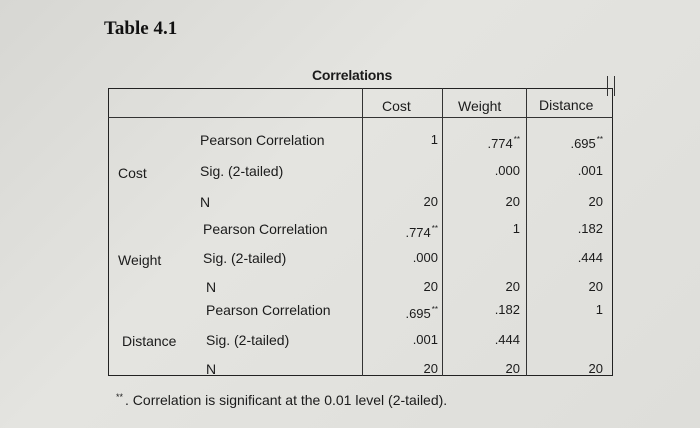 The image size is (700, 428). Describe the element at coordinates (480, 106) in the screenshot. I see `column-header-weight: Weight` at that location.